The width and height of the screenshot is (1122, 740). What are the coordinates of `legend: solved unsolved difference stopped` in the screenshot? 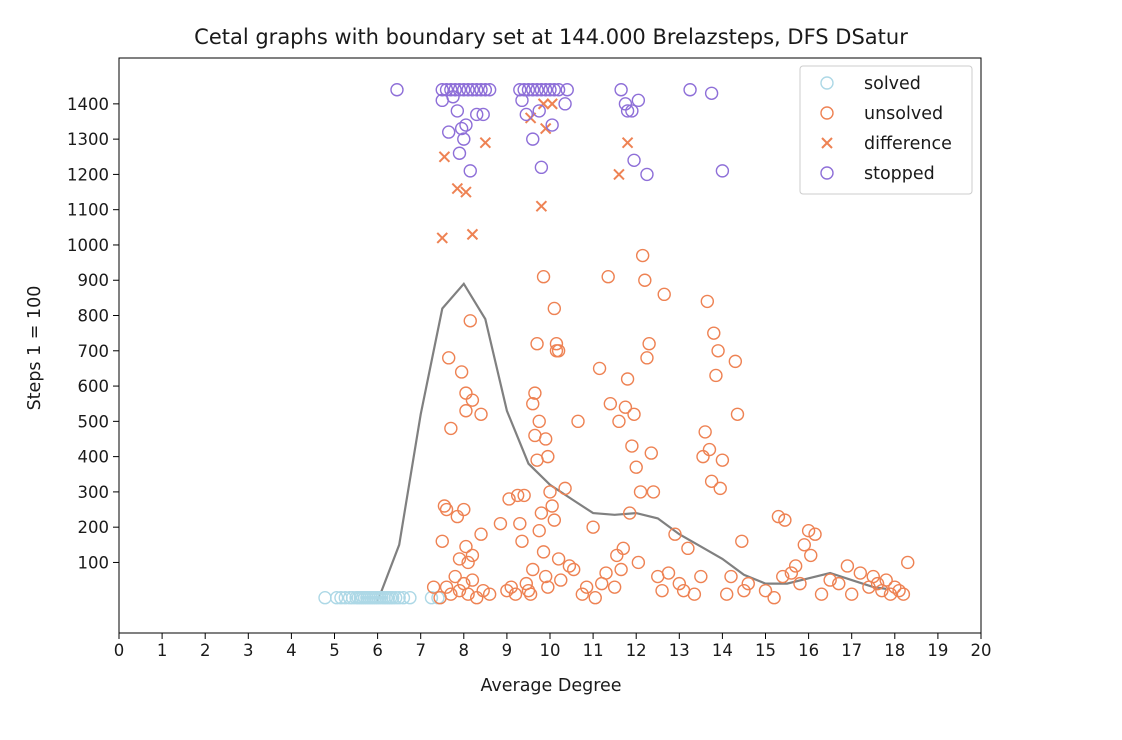 It's located at (886, 130).